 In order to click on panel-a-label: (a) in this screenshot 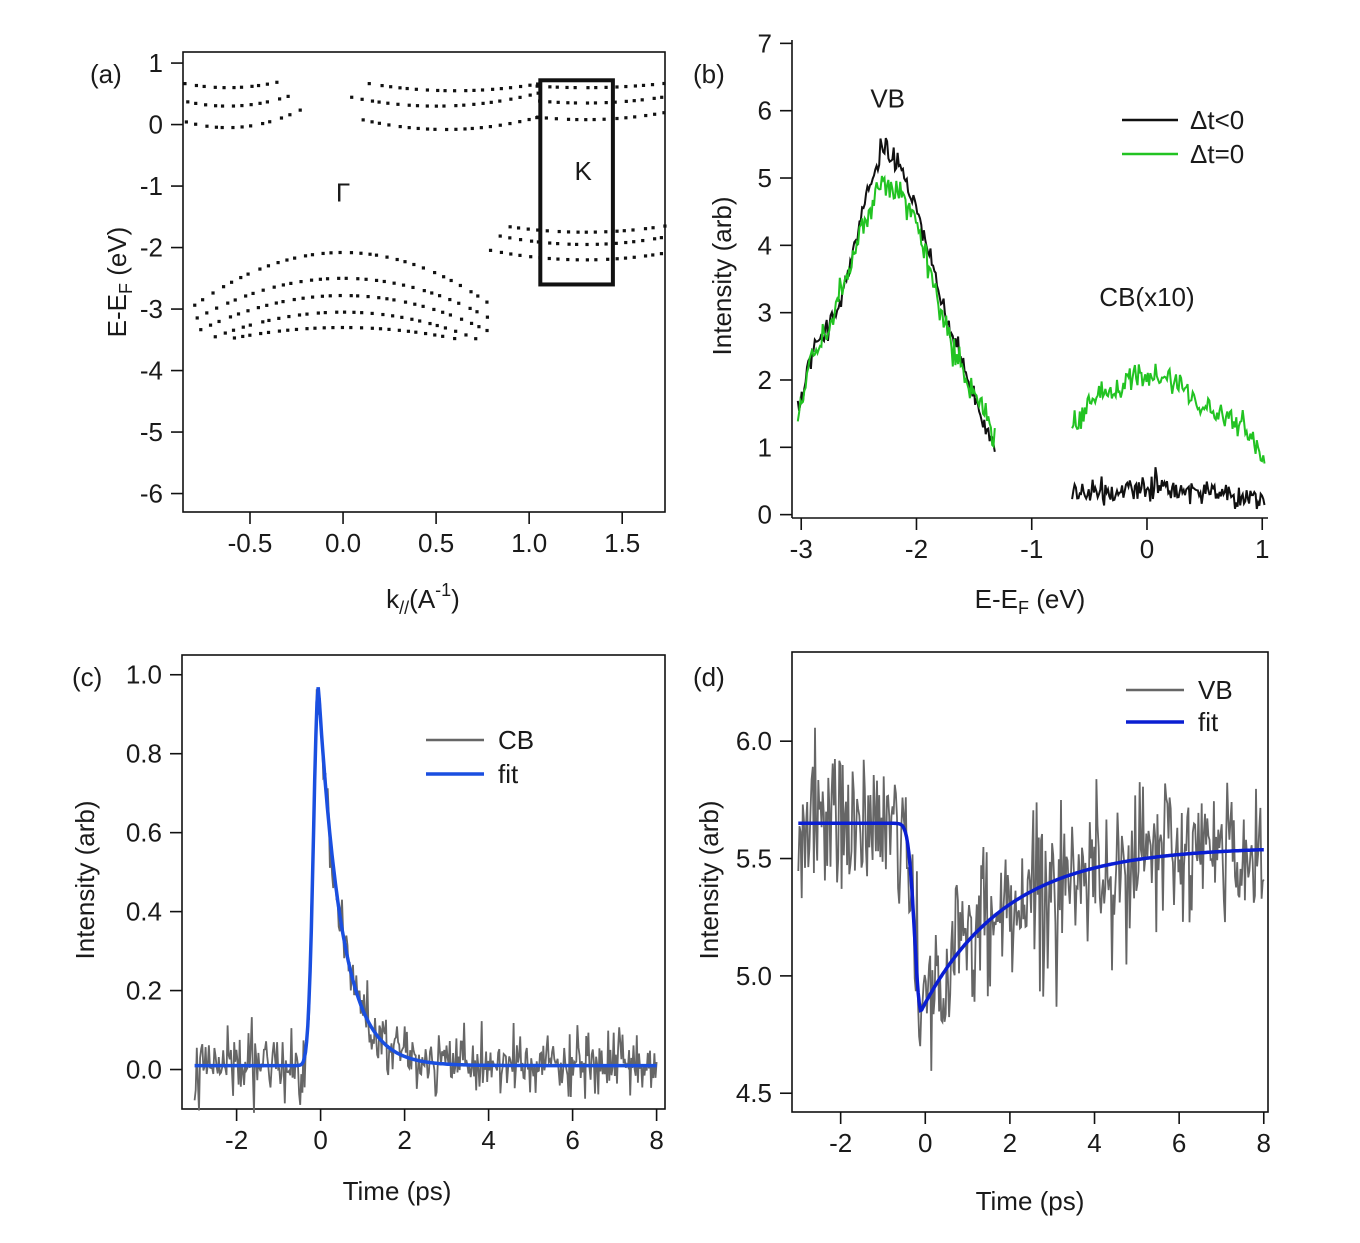, I will do `click(106, 74)`.